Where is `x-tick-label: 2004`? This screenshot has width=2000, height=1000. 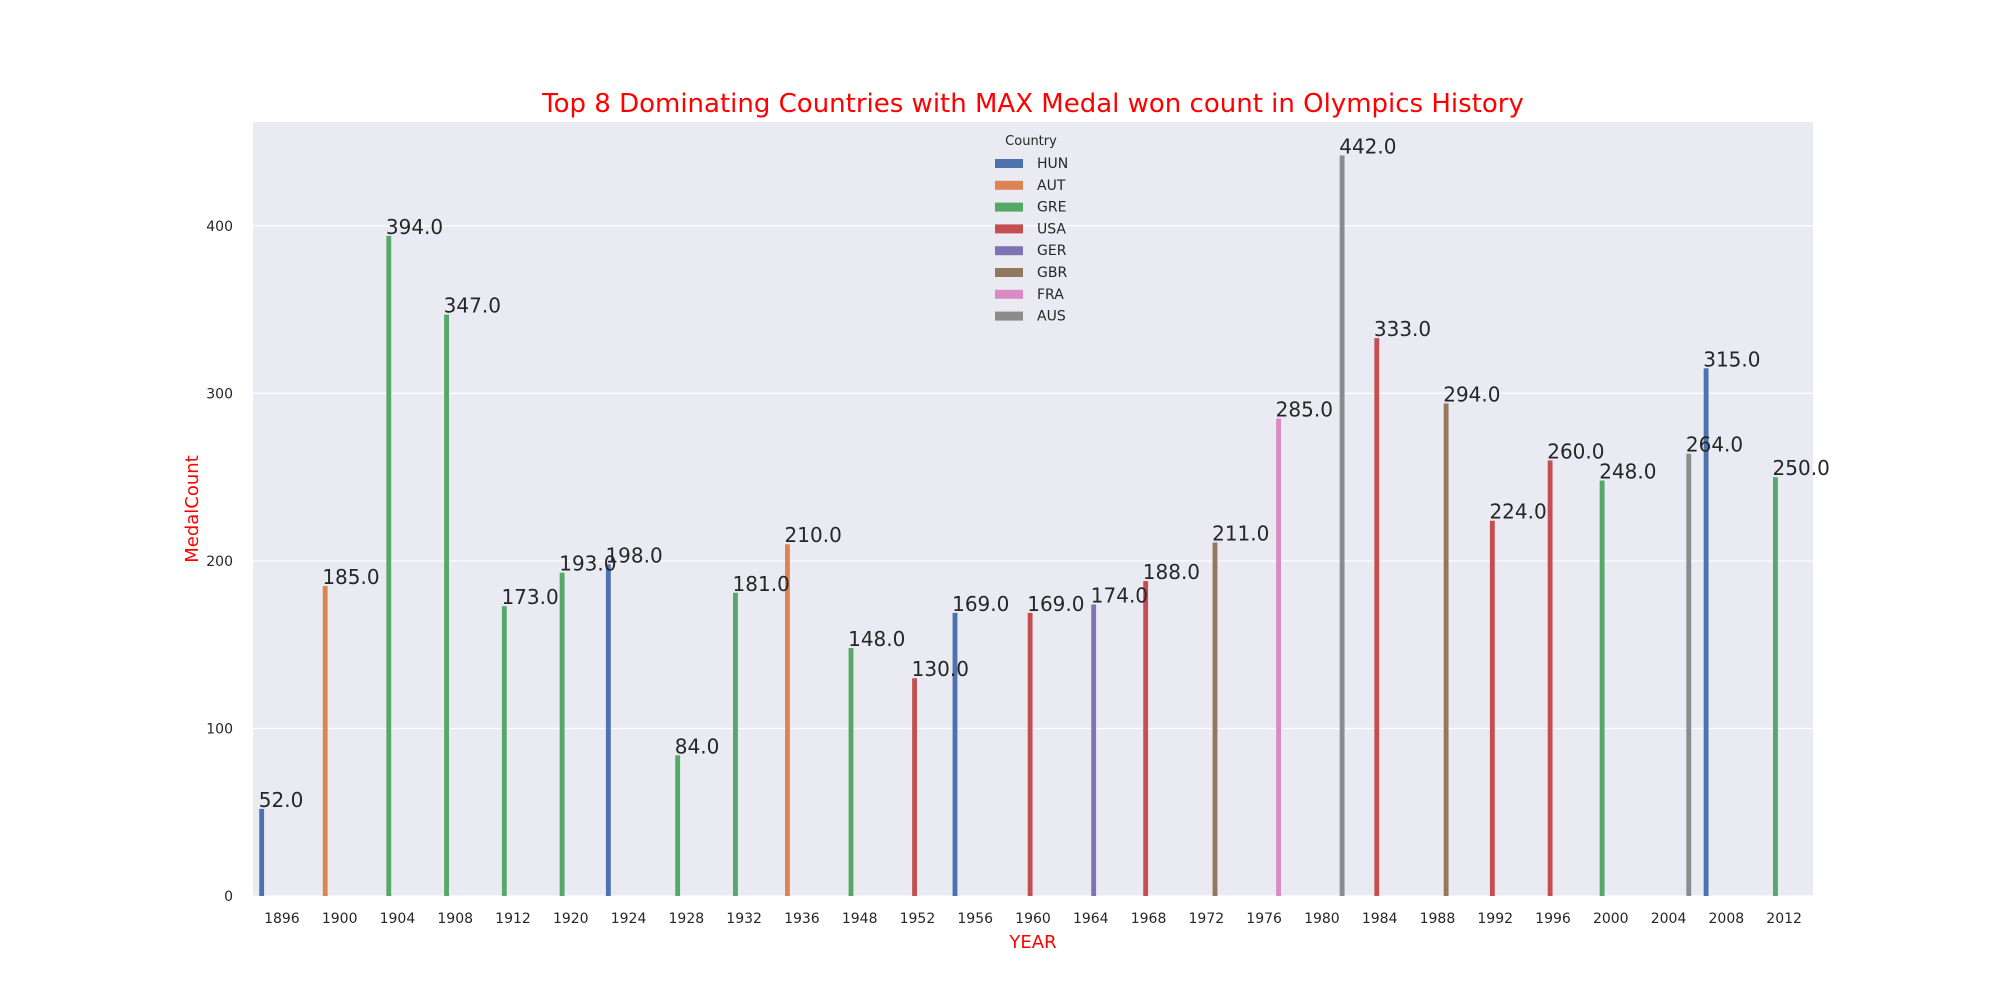
x-tick-label: 2004 is located at coordinates (1669, 919).